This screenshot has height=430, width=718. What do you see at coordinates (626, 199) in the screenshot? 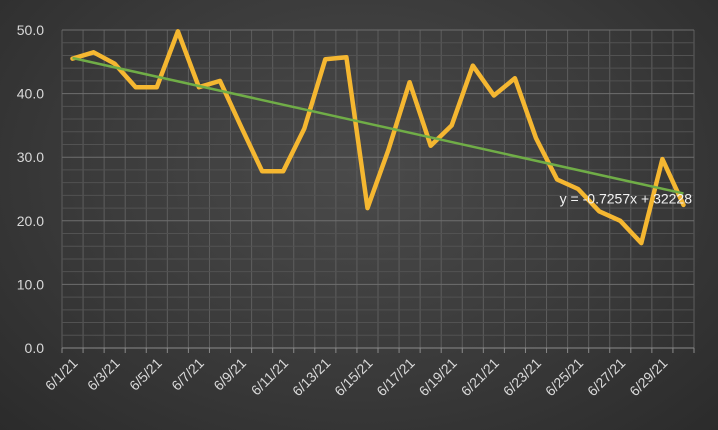
I see `trendline-equation: y = -0.7257x + 32228` at bounding box center [626, 199].